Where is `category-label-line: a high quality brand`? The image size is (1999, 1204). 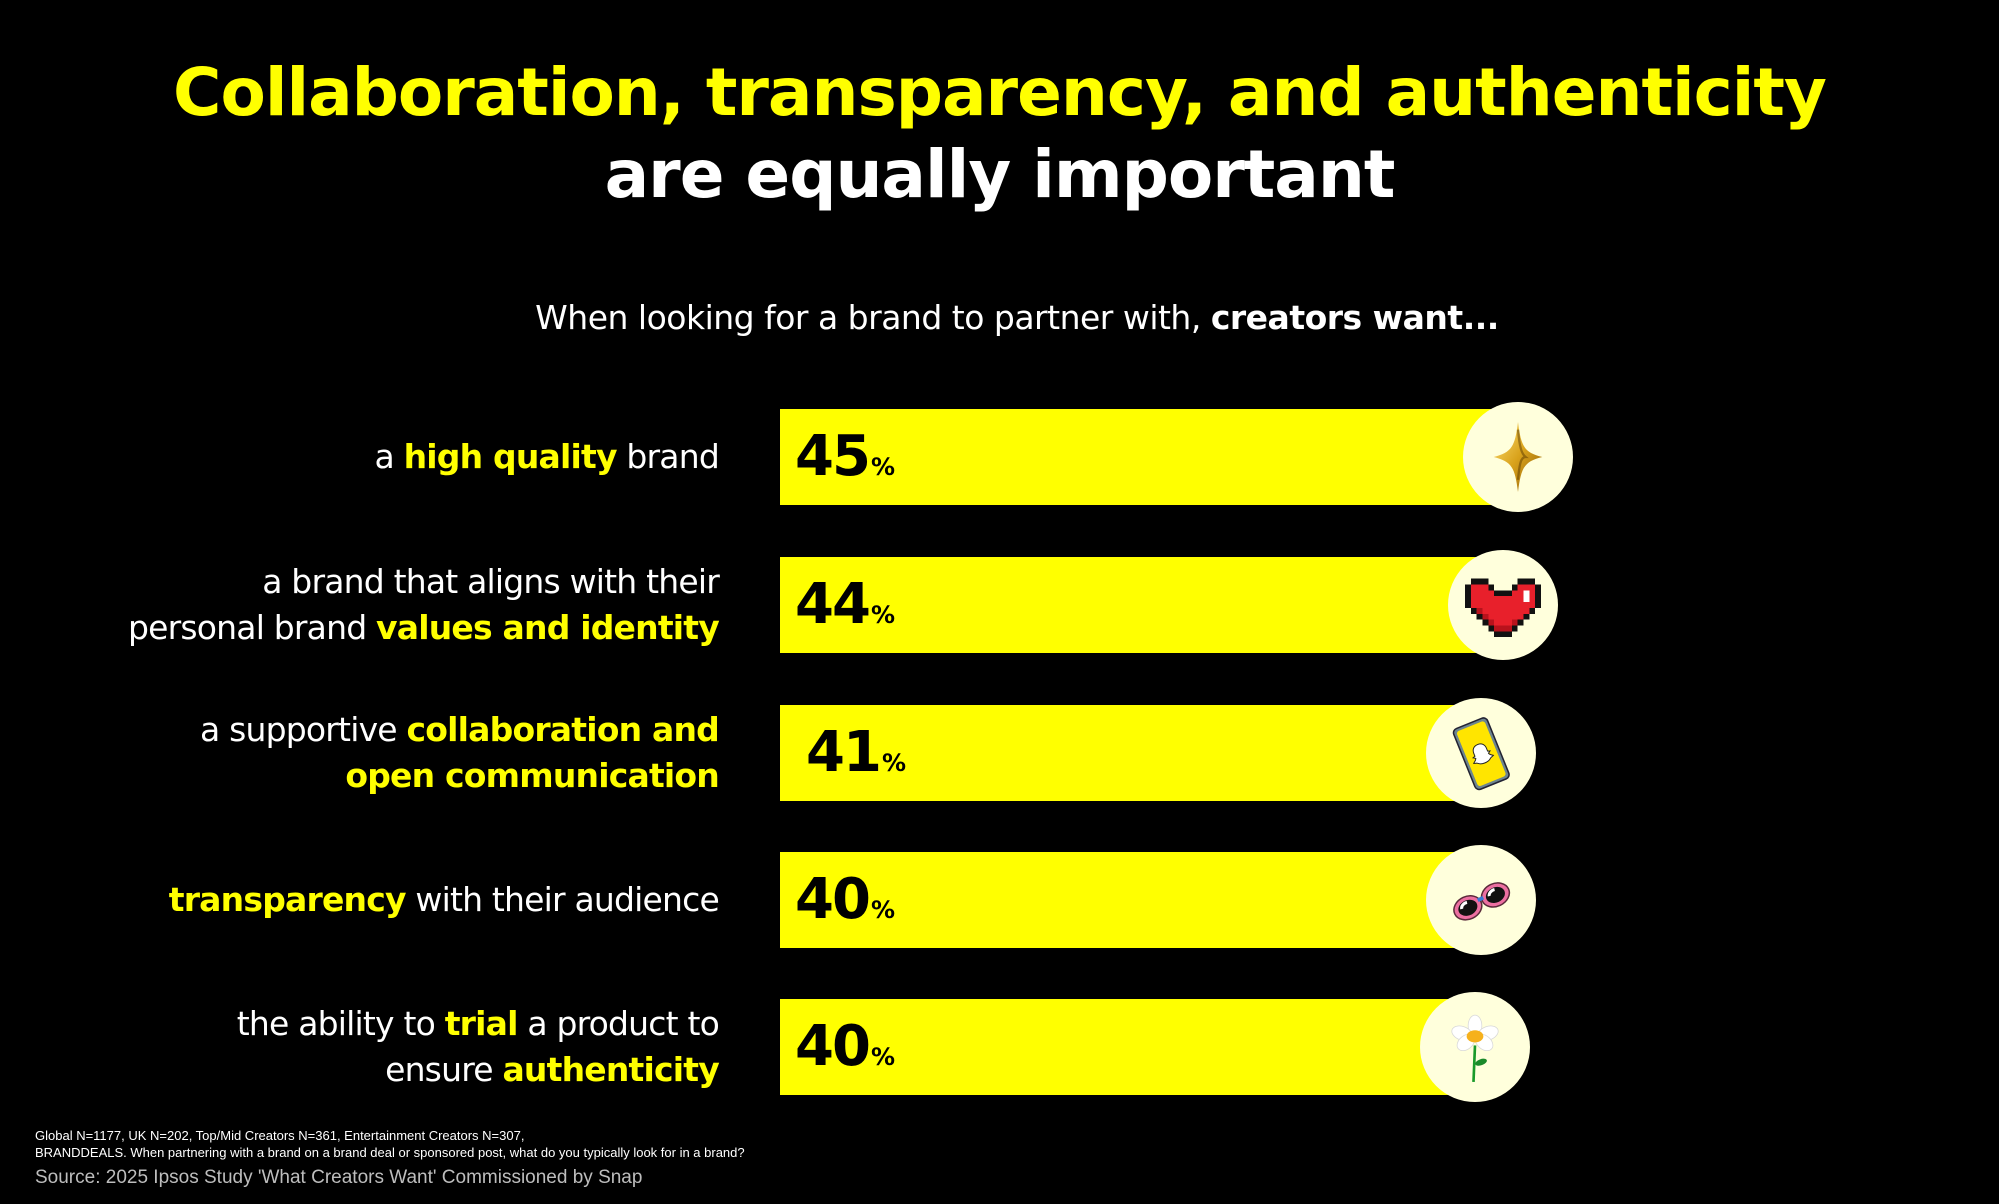 category-label-line: a high quality brand is located at coordinates (546, 457).